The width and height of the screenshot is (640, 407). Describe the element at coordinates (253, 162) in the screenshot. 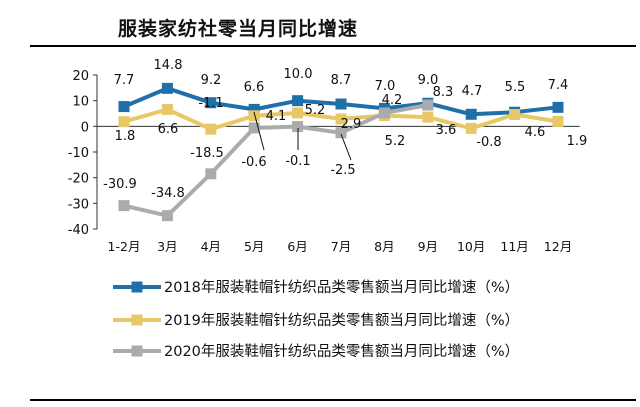

I see `data-label: -0.6` at that location.